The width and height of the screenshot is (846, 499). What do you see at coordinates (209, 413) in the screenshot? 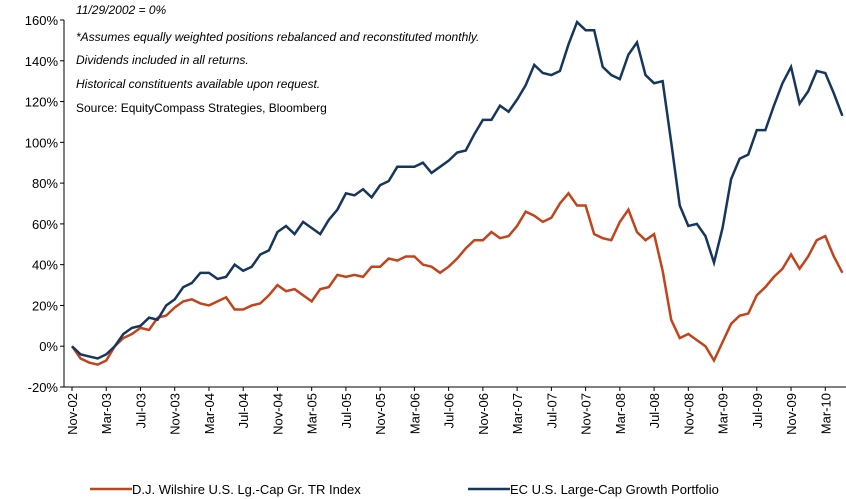
I see `x-tick-label: Mar-04` at bounding box center [209, 413].